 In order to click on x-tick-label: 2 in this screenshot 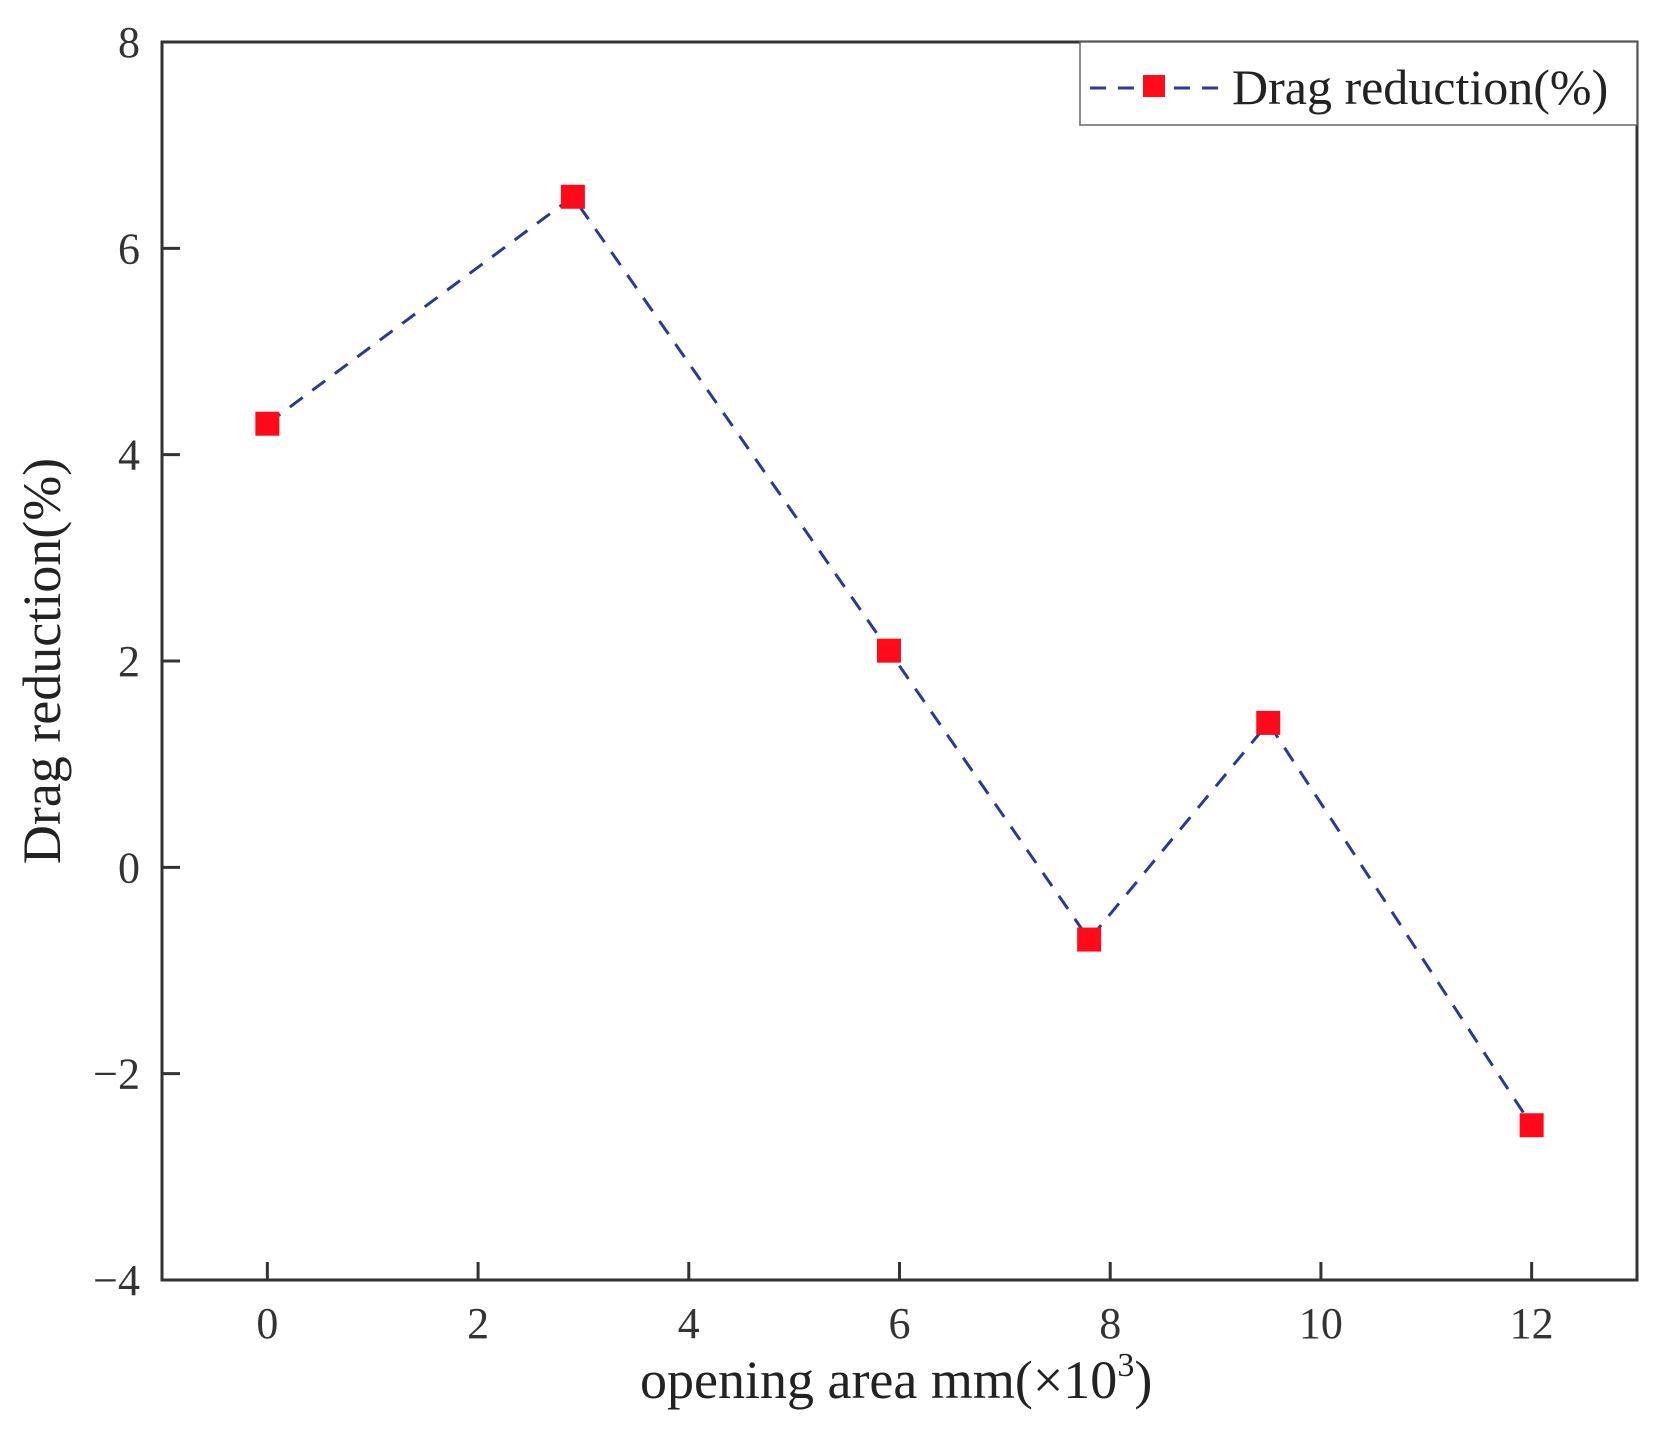, I will do `click(478, 1323)`.